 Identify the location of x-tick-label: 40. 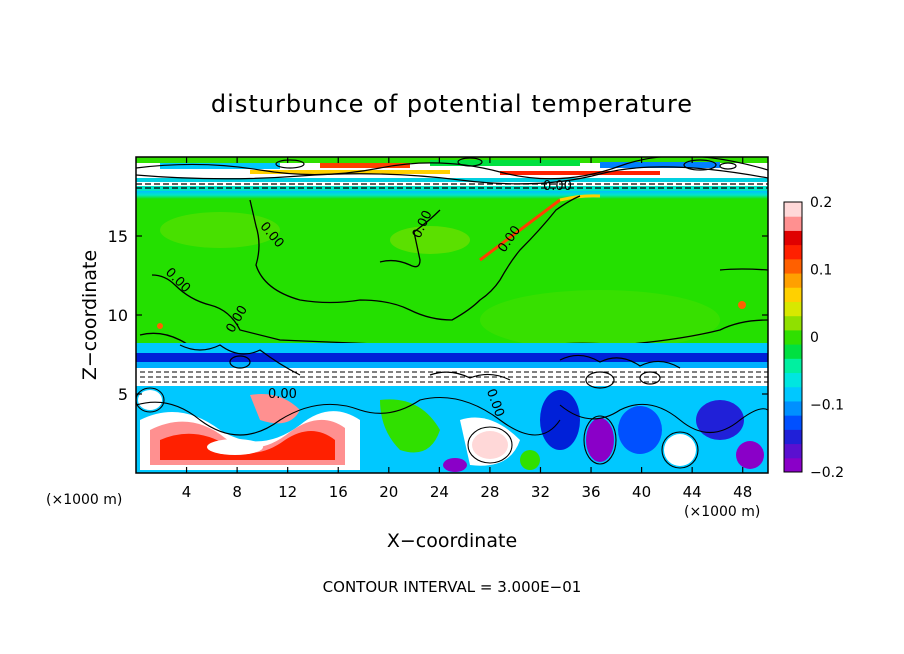
(641, 492).